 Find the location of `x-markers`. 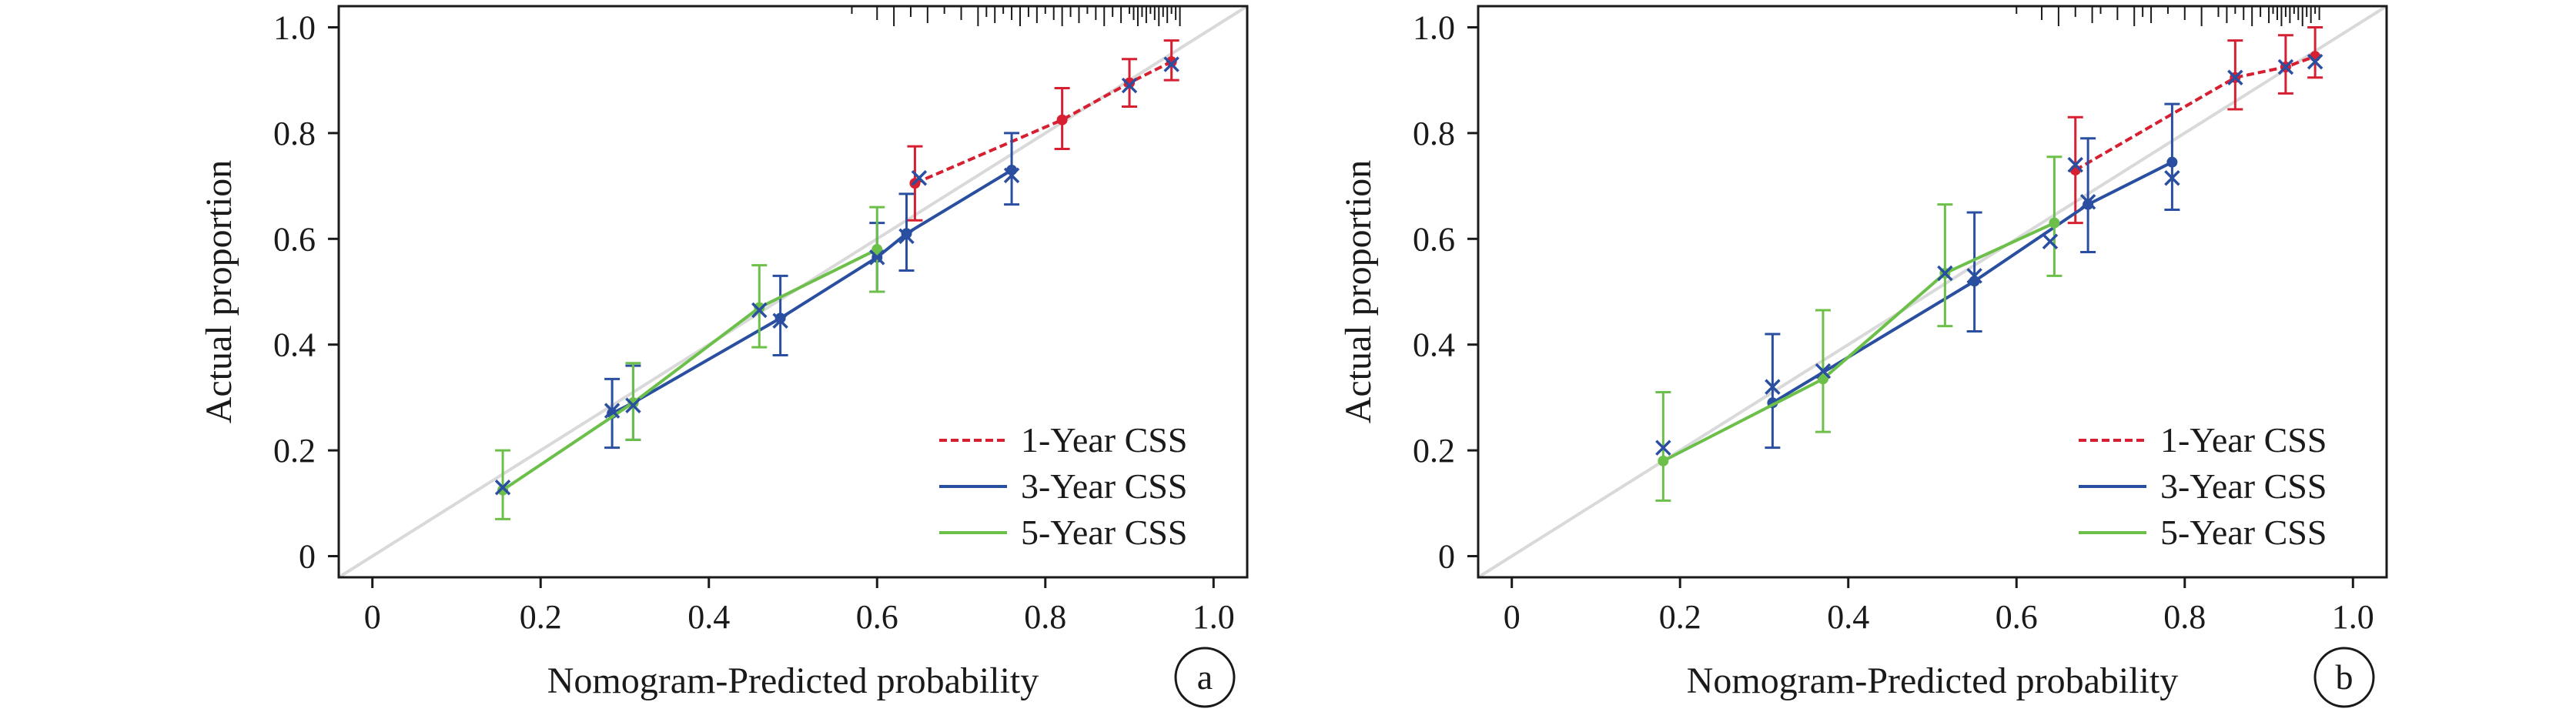

x-markers is located at coordinates (1989, 255).